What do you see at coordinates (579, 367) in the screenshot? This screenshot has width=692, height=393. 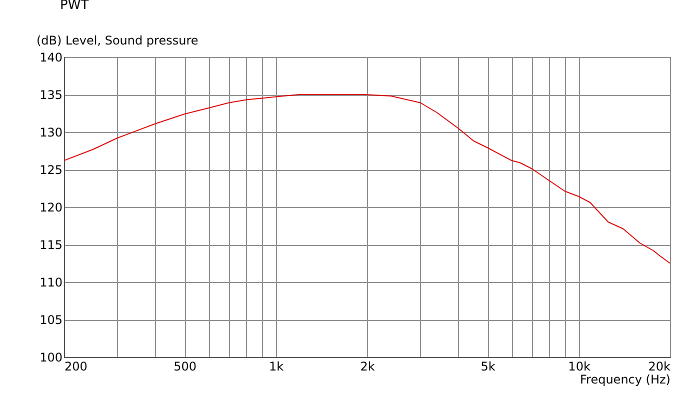 I see `x-tick-label: 10k` at bounding box center [579, 367].